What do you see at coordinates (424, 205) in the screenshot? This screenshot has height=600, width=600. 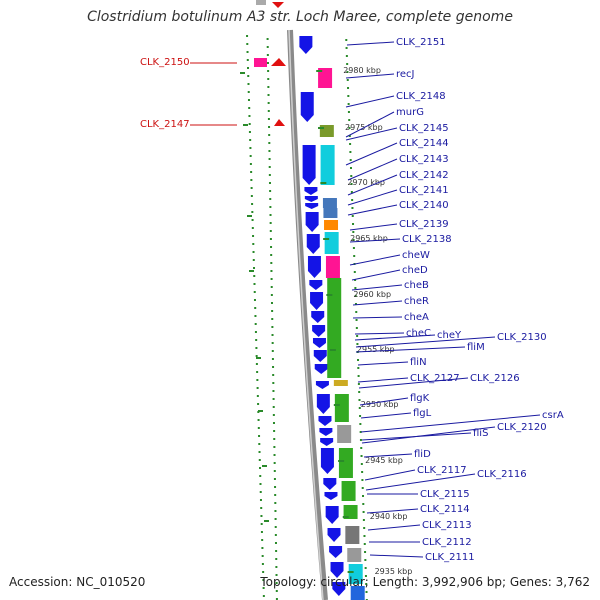 I see `gene-label: CLK_2140` at bounding box center [424, 205].